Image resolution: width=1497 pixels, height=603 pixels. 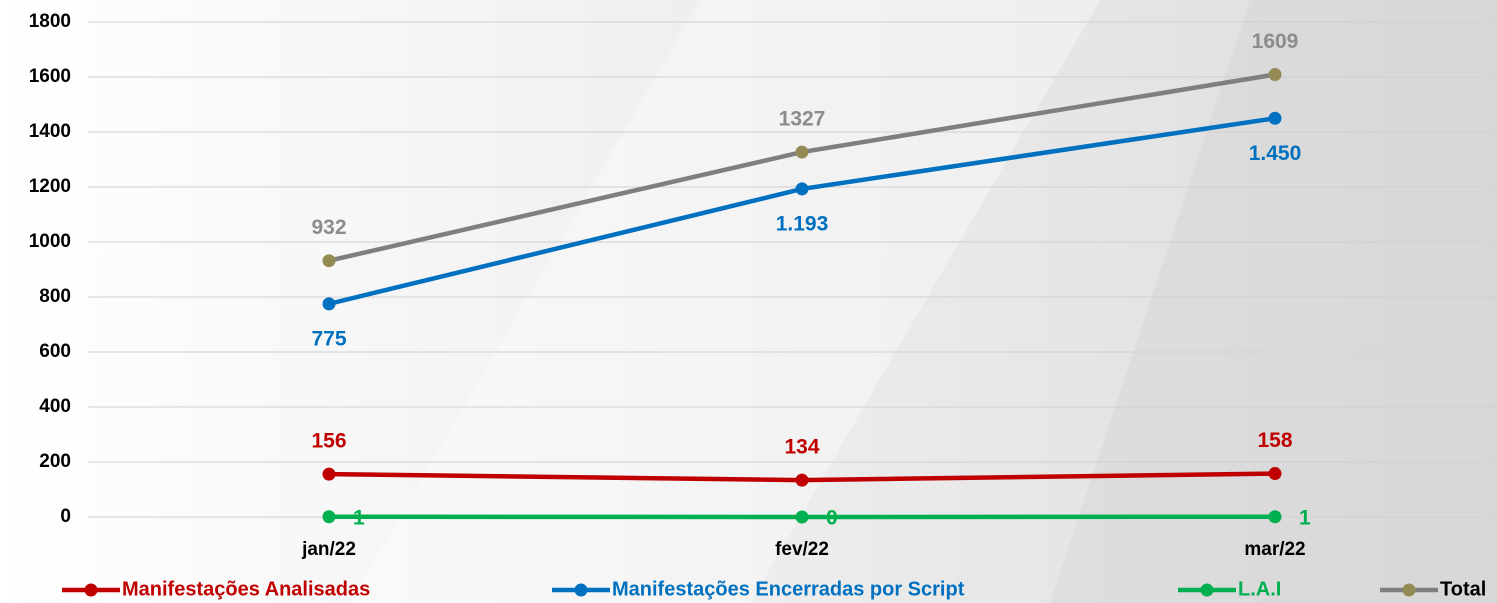 What do you see at coordinates (832, 518) in the screenshot?
I see `data-label: 0` at bounding box center [832, 518].